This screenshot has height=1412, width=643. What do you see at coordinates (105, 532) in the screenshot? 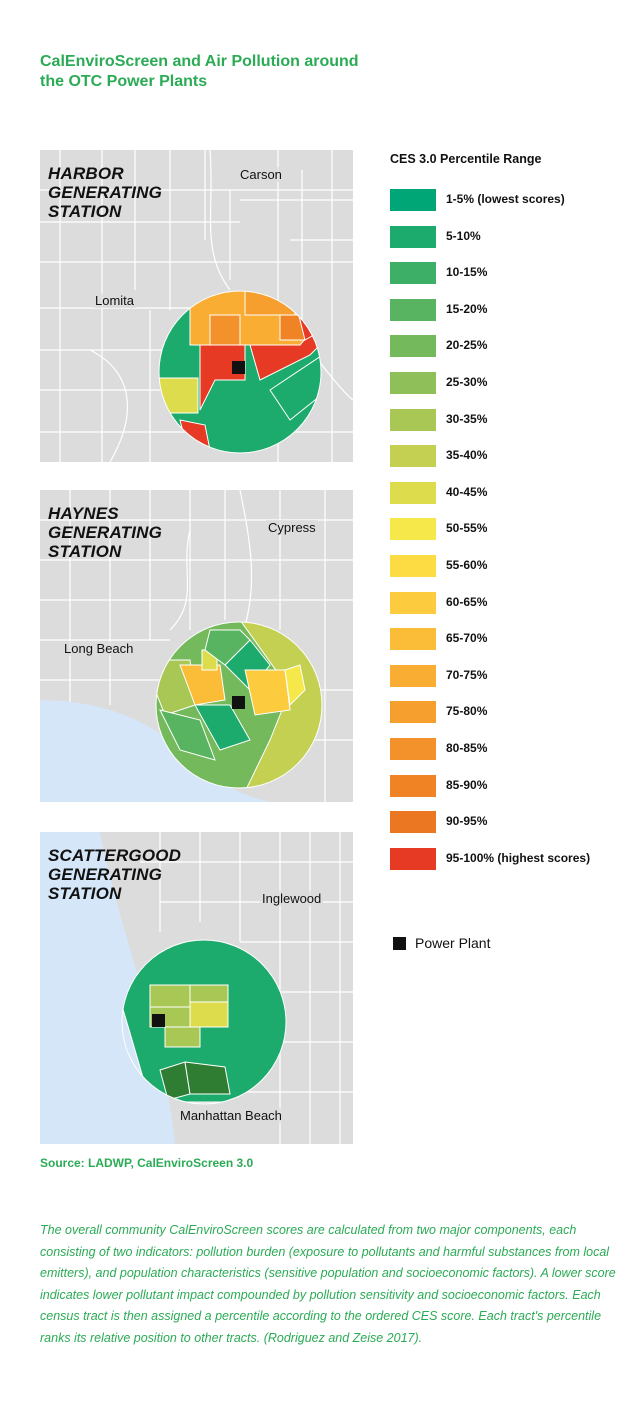
I see `station-name: HAYNES GENERATING STATION` at bounding box center [105, 532].